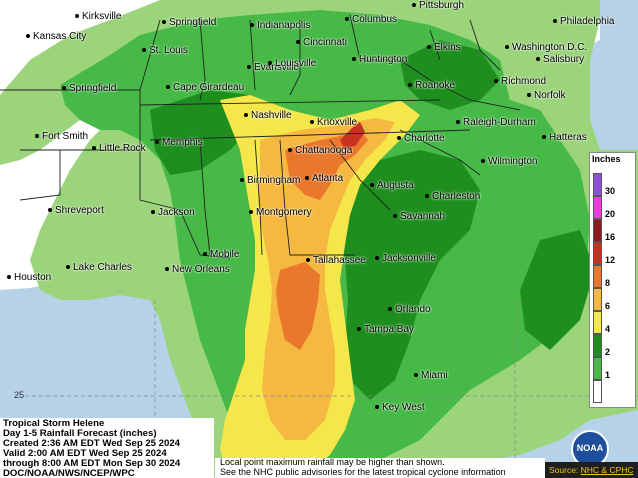 Image resolution: width=638 pixels, height=478 pixels. Describe the element at coordinates (76, 210) in the screenshot. I see `city-label: Shreveport` at that location.